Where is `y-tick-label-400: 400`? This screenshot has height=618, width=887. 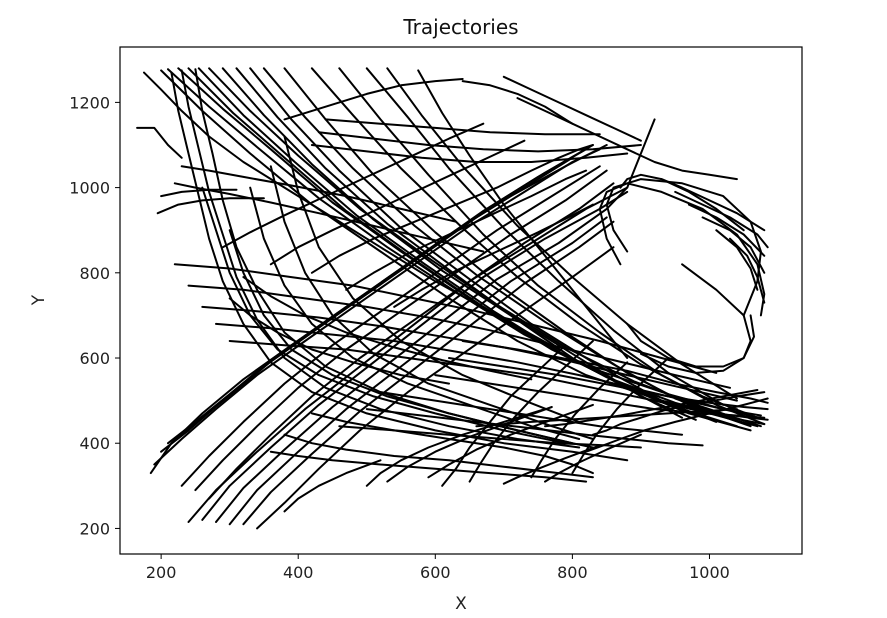 y-tick-label-400: 400 is located at coordinates (94, 443).